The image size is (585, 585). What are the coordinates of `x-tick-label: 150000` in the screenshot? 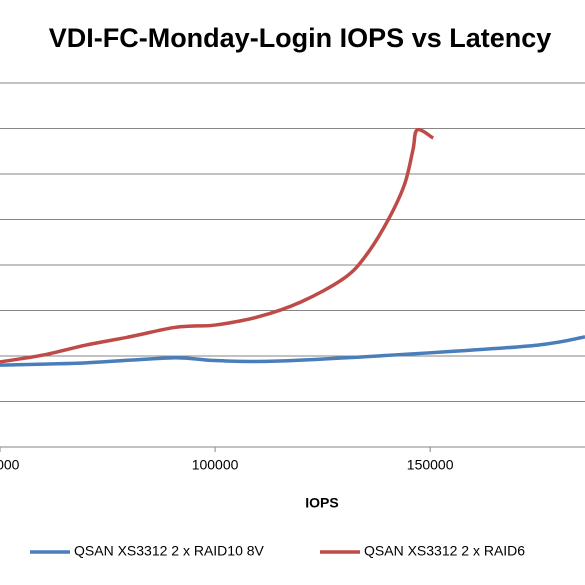 It's located at (430, 465).